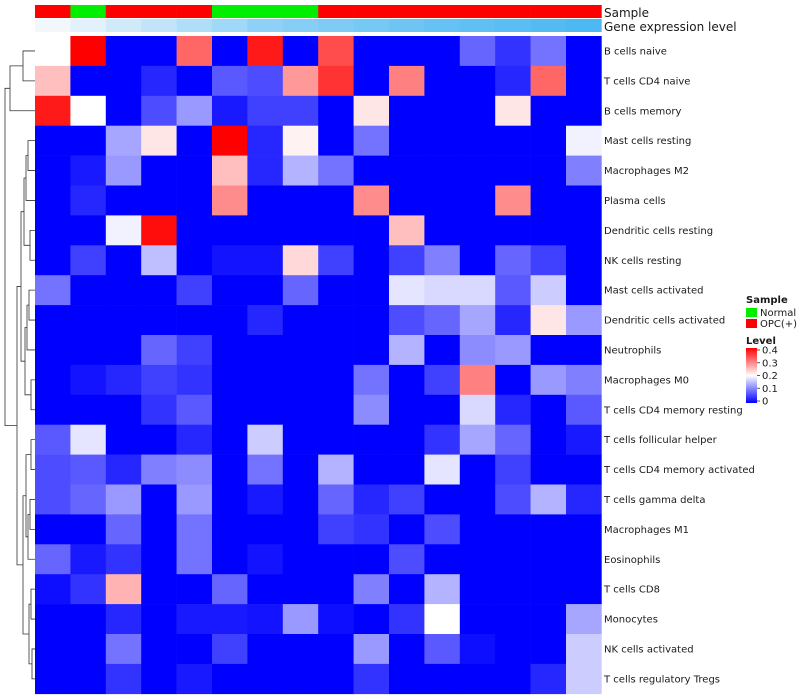 This screenshot has height=700, width=800. I want to click on row-label: Macrophages M1, so click(646, 530).